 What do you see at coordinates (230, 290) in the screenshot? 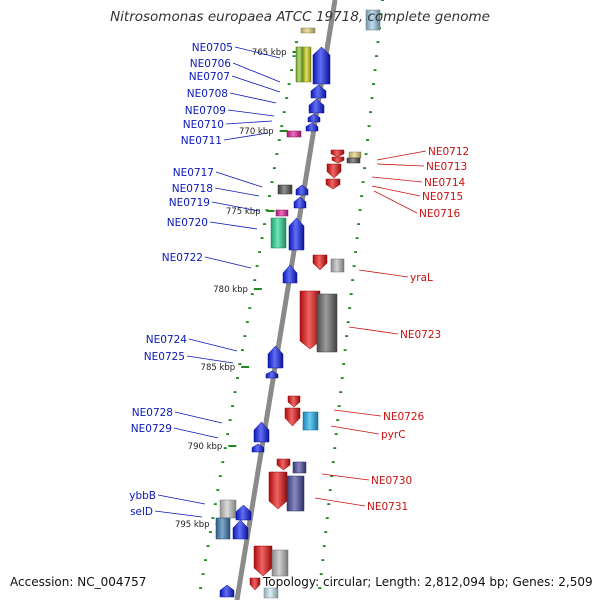
I see `ruler-label: 780 kbp` at bounding box center [230, 290].